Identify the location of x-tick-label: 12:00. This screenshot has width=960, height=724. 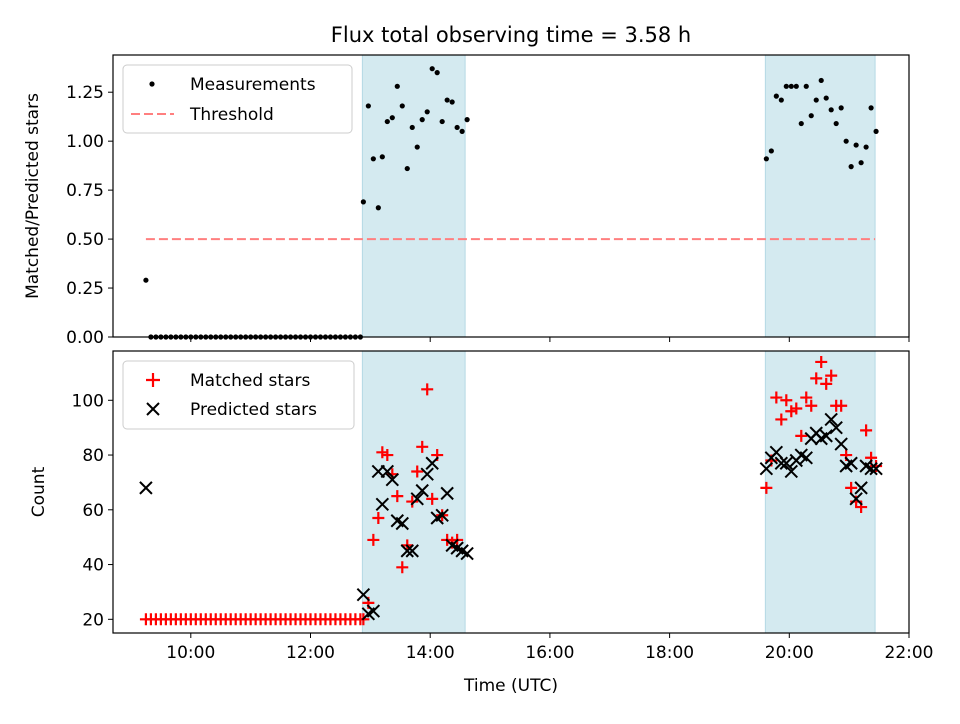
(310, 653).